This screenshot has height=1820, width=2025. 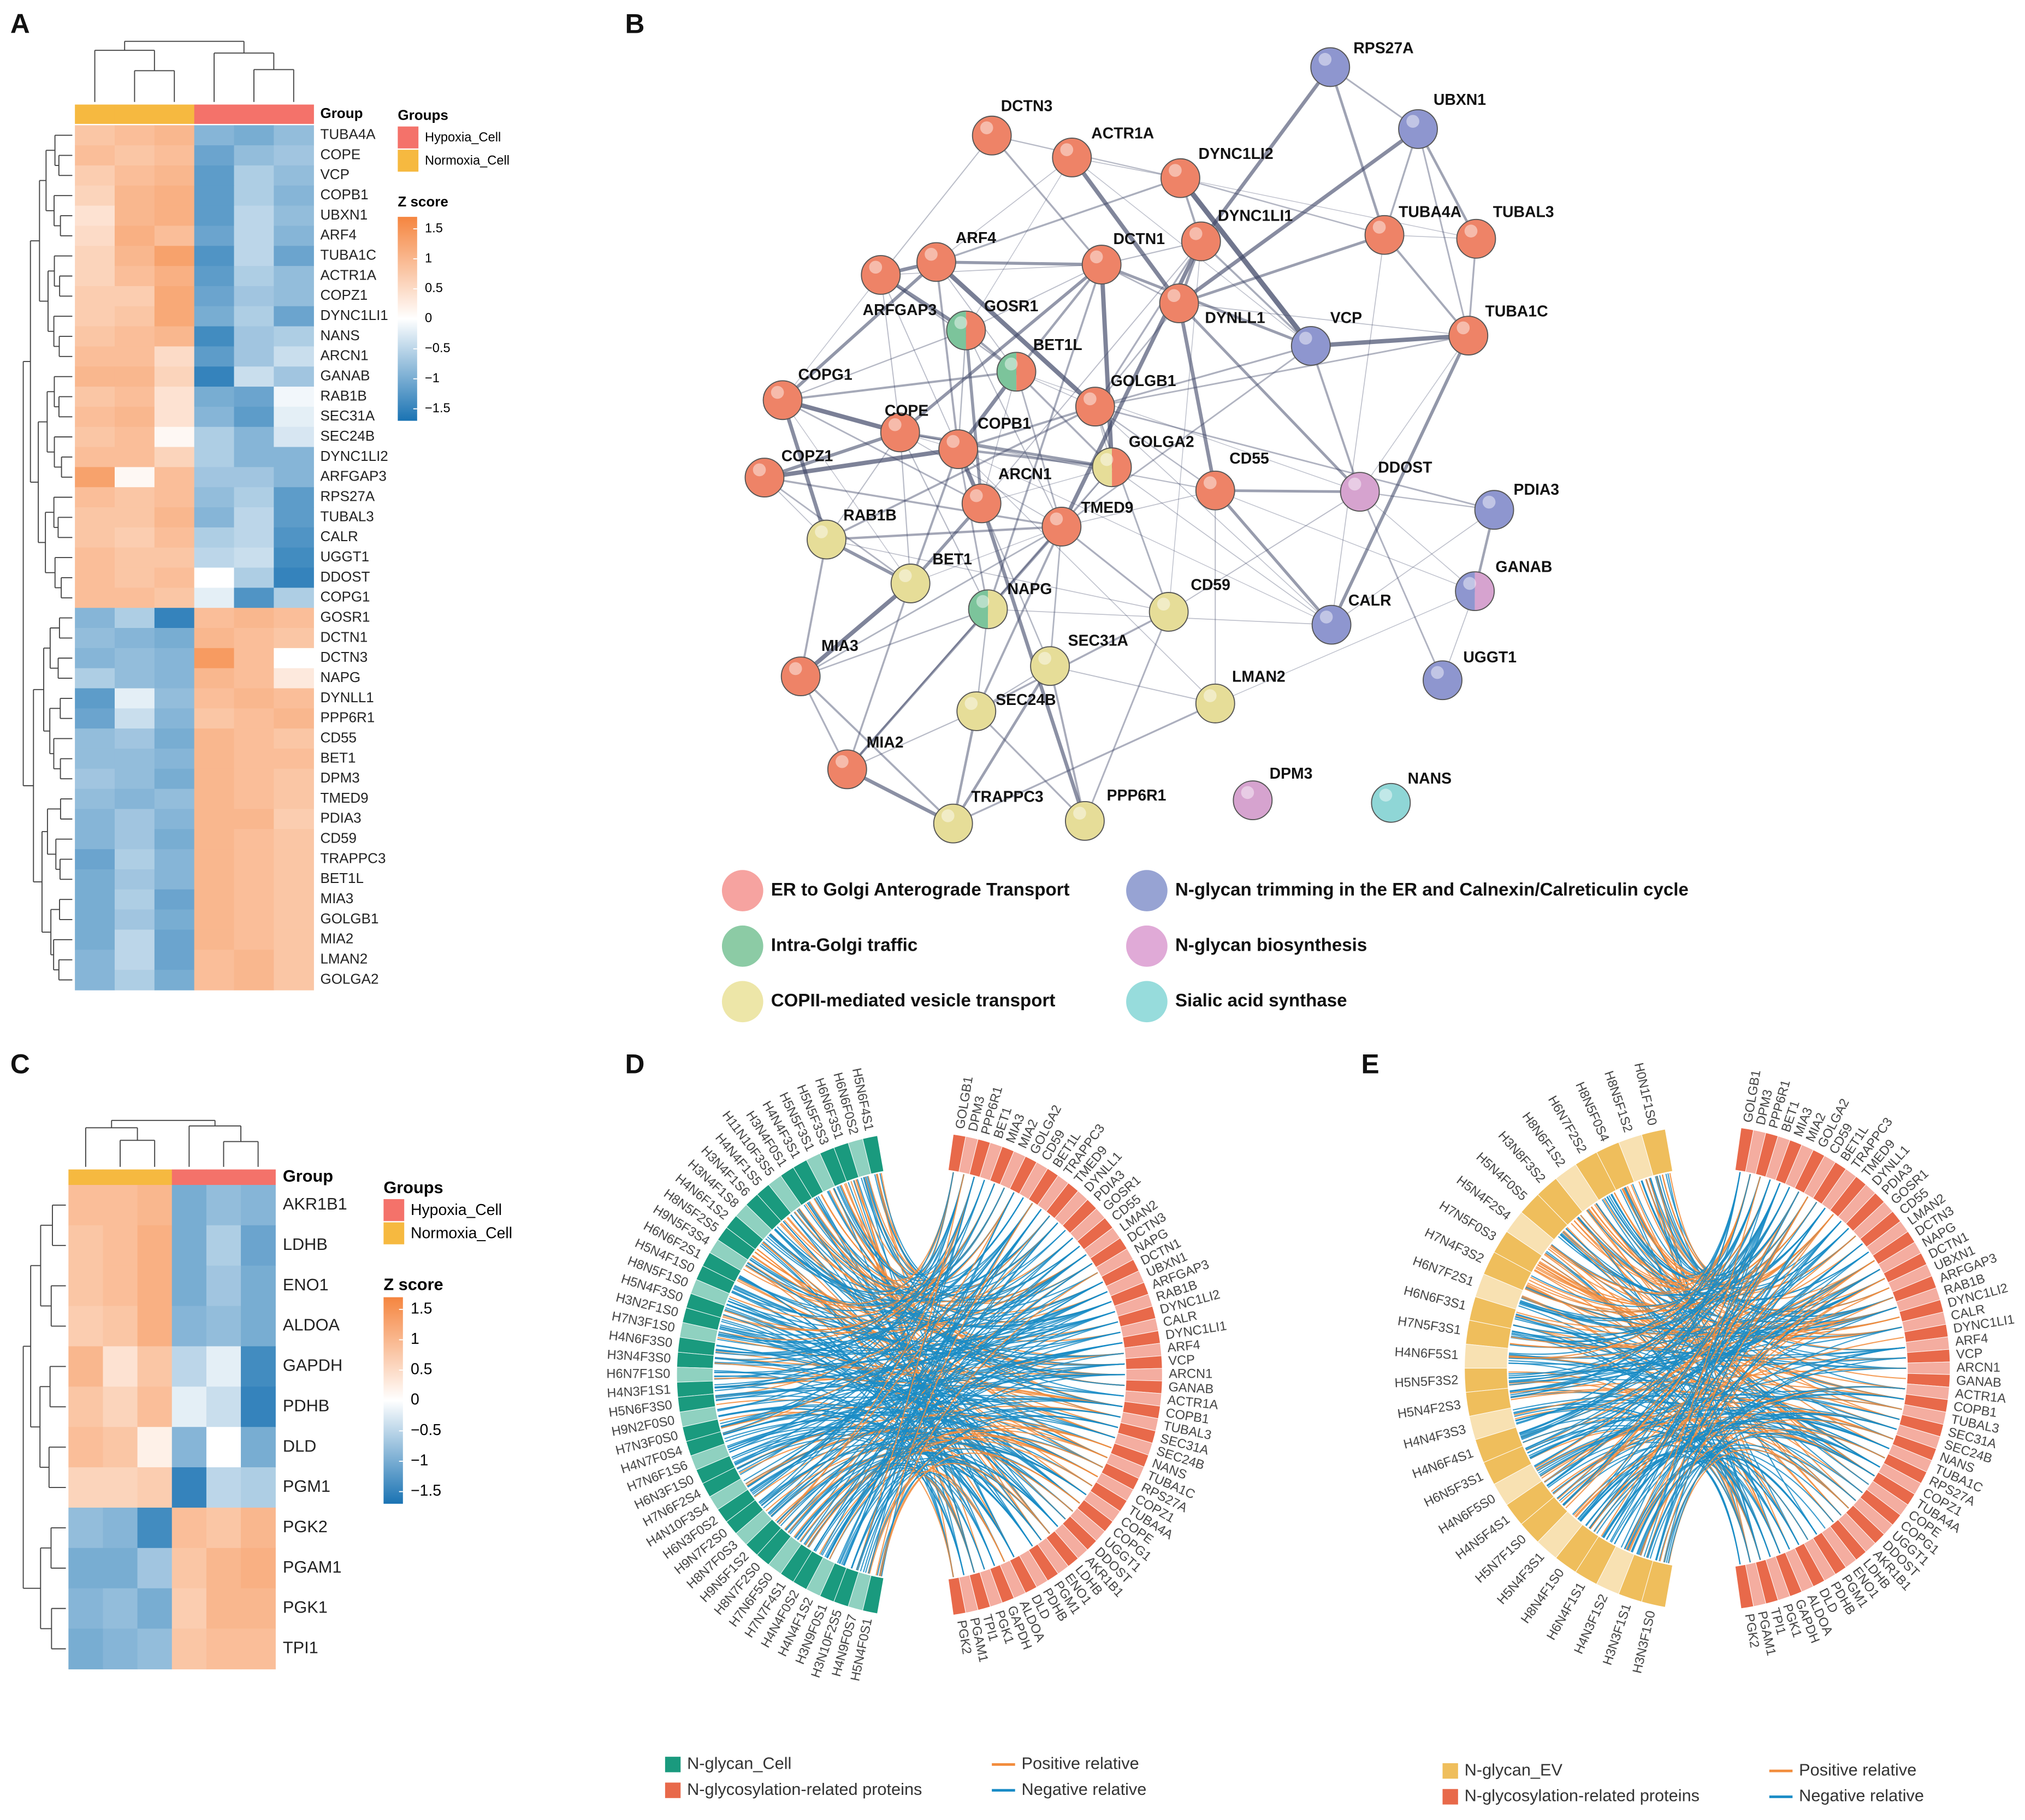 I want to click on group-bar, so click(x=134, y=114).